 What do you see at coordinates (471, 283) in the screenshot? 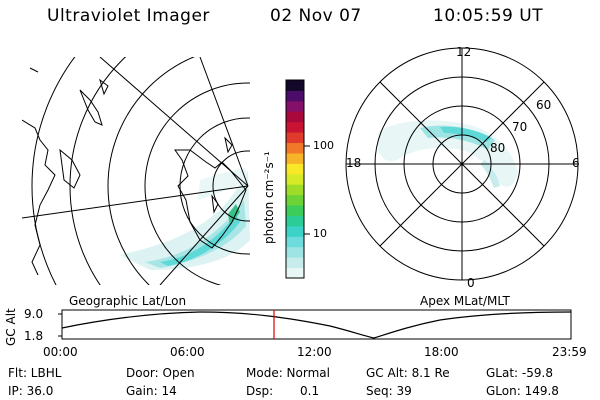
I see `mlt-label-0: 0` at bounding box center [471, 283].